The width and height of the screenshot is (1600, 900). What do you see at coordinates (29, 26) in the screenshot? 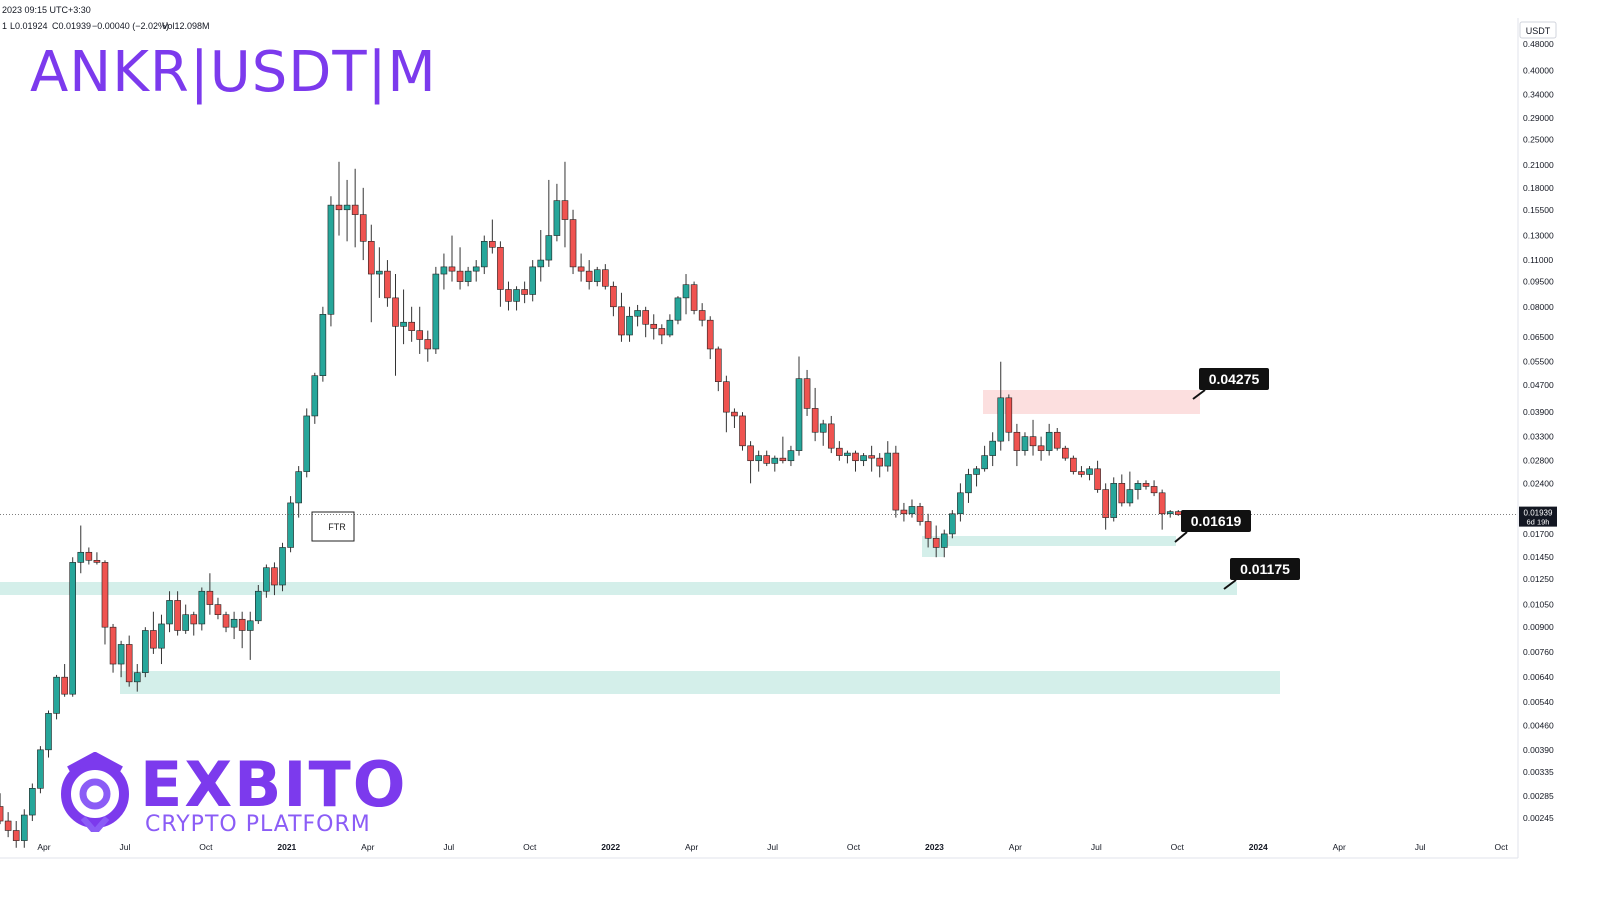
I see `legend-low: L0.01924` at bounding box center [29, 26].